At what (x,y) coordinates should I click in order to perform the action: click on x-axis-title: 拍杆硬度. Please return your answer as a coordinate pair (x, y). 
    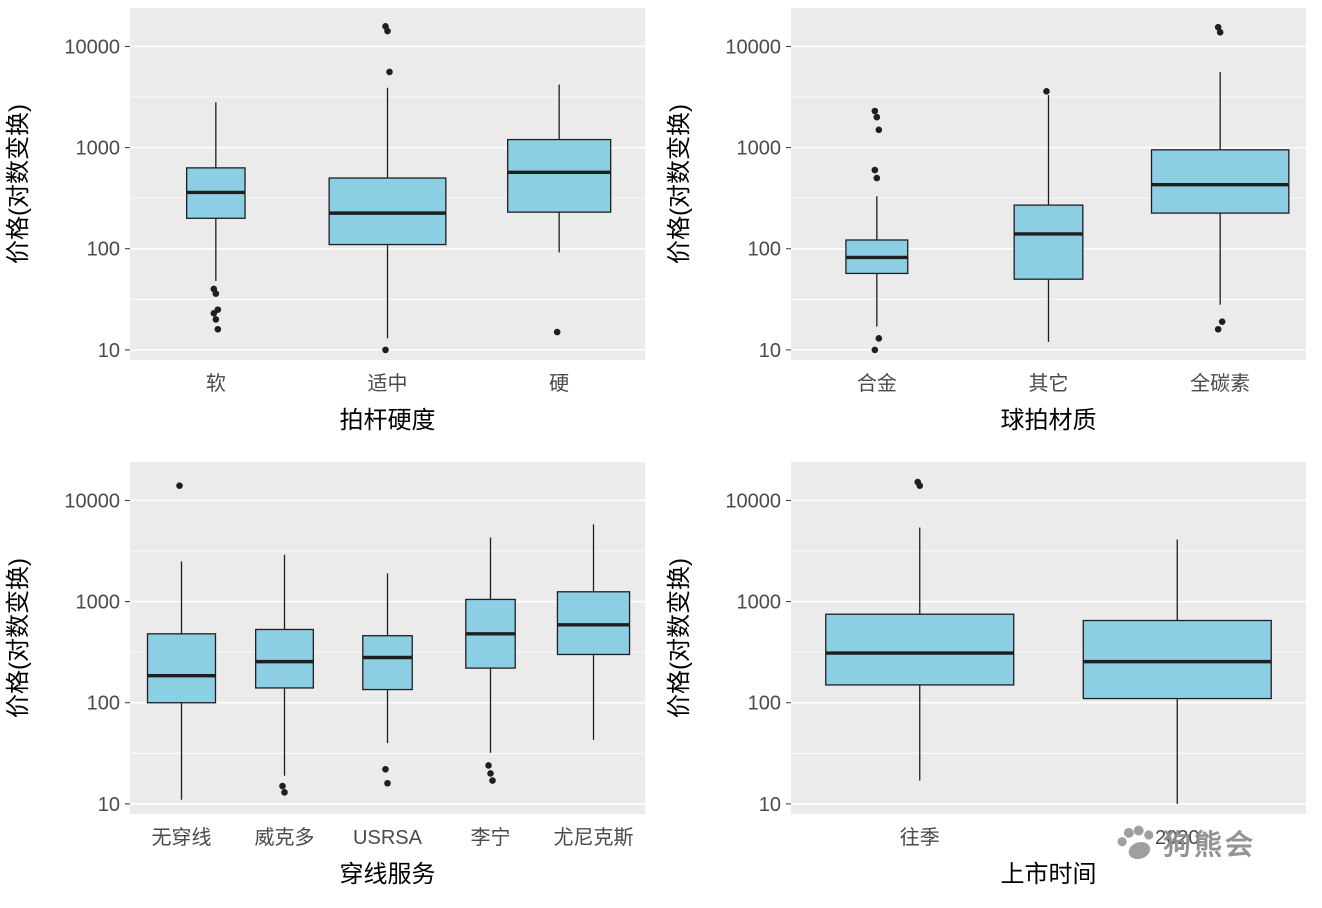
    Looking at the image, I should click on (388, 420).